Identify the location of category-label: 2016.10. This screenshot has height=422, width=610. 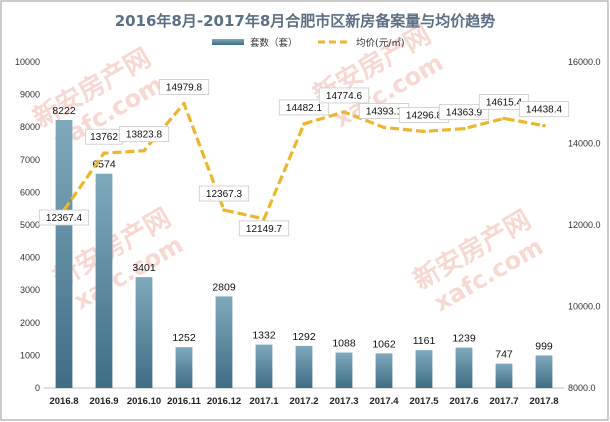
(144, 401).